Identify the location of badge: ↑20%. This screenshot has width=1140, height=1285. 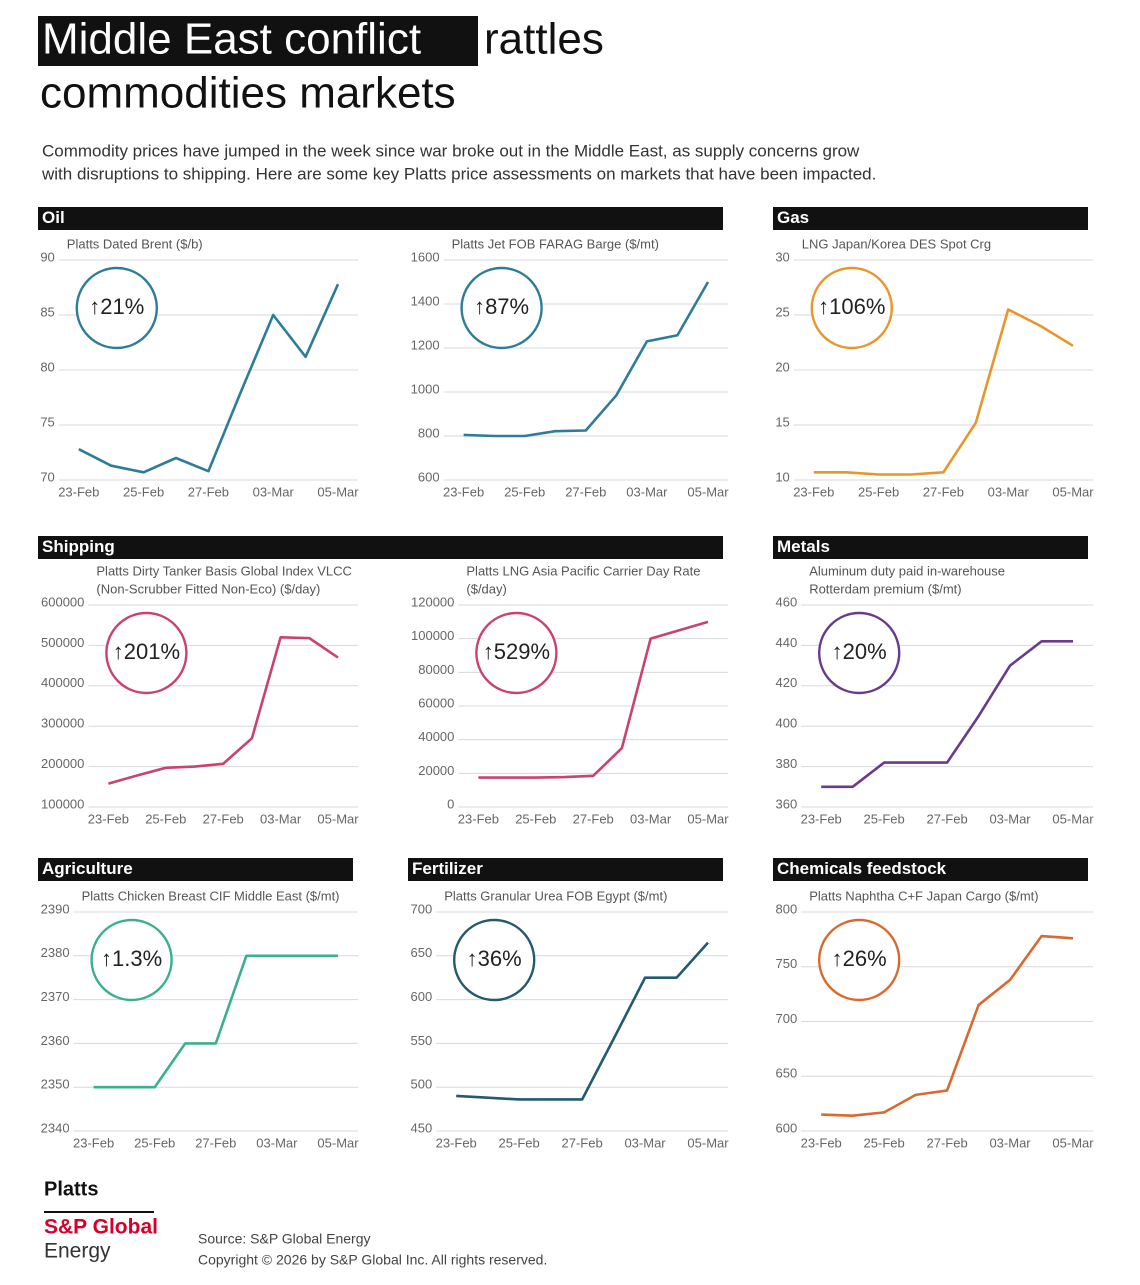
(859, 651).